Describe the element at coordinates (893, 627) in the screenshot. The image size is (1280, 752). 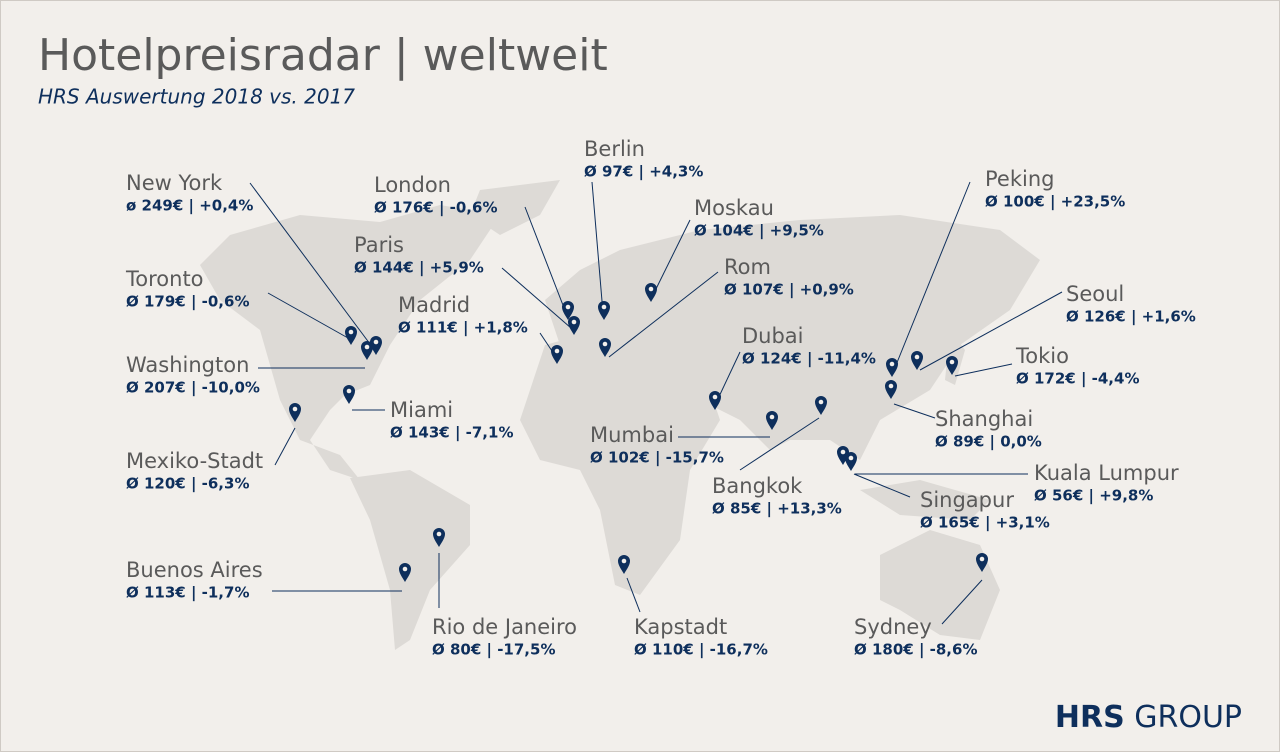
I see `city-name: Sydney` at that location.